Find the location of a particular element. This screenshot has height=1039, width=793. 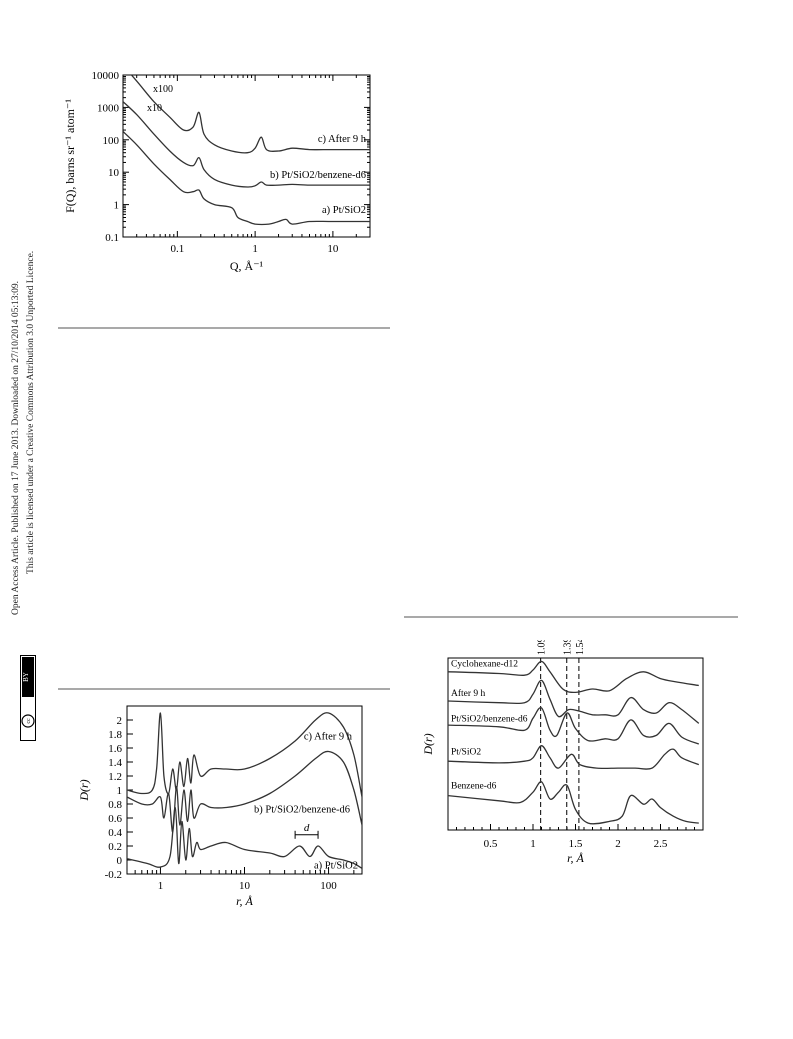

x-axis-label: Q, Å⁻¹ is located at coordinates (247, 266).